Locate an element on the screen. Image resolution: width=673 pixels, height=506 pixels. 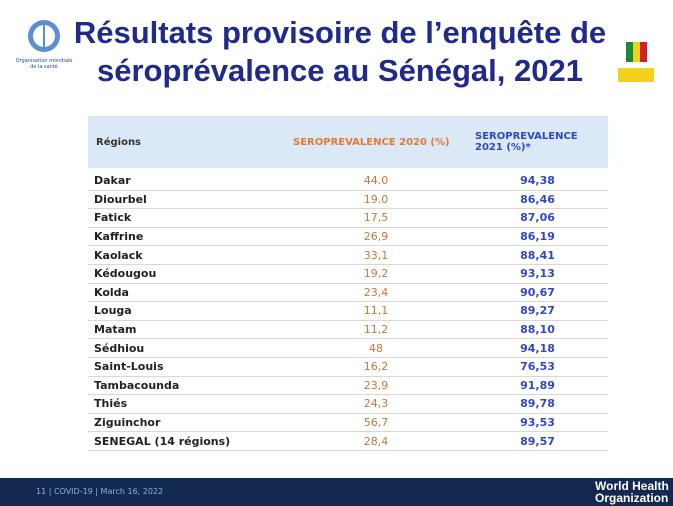
table-cell: 91,89 is located at coordinates (537, 386).